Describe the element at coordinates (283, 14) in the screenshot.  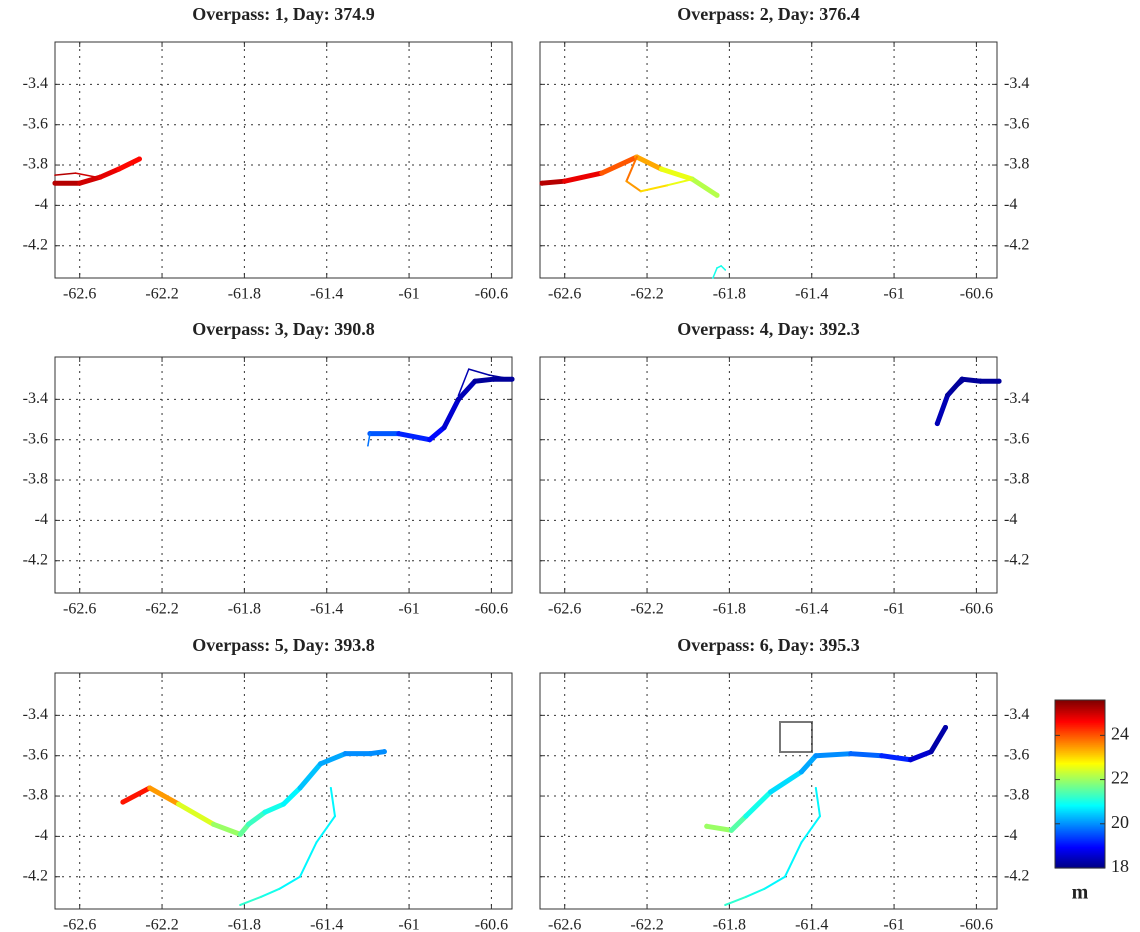
I see `panel-title: Overpass: 1, Day: 374.9` at that location.